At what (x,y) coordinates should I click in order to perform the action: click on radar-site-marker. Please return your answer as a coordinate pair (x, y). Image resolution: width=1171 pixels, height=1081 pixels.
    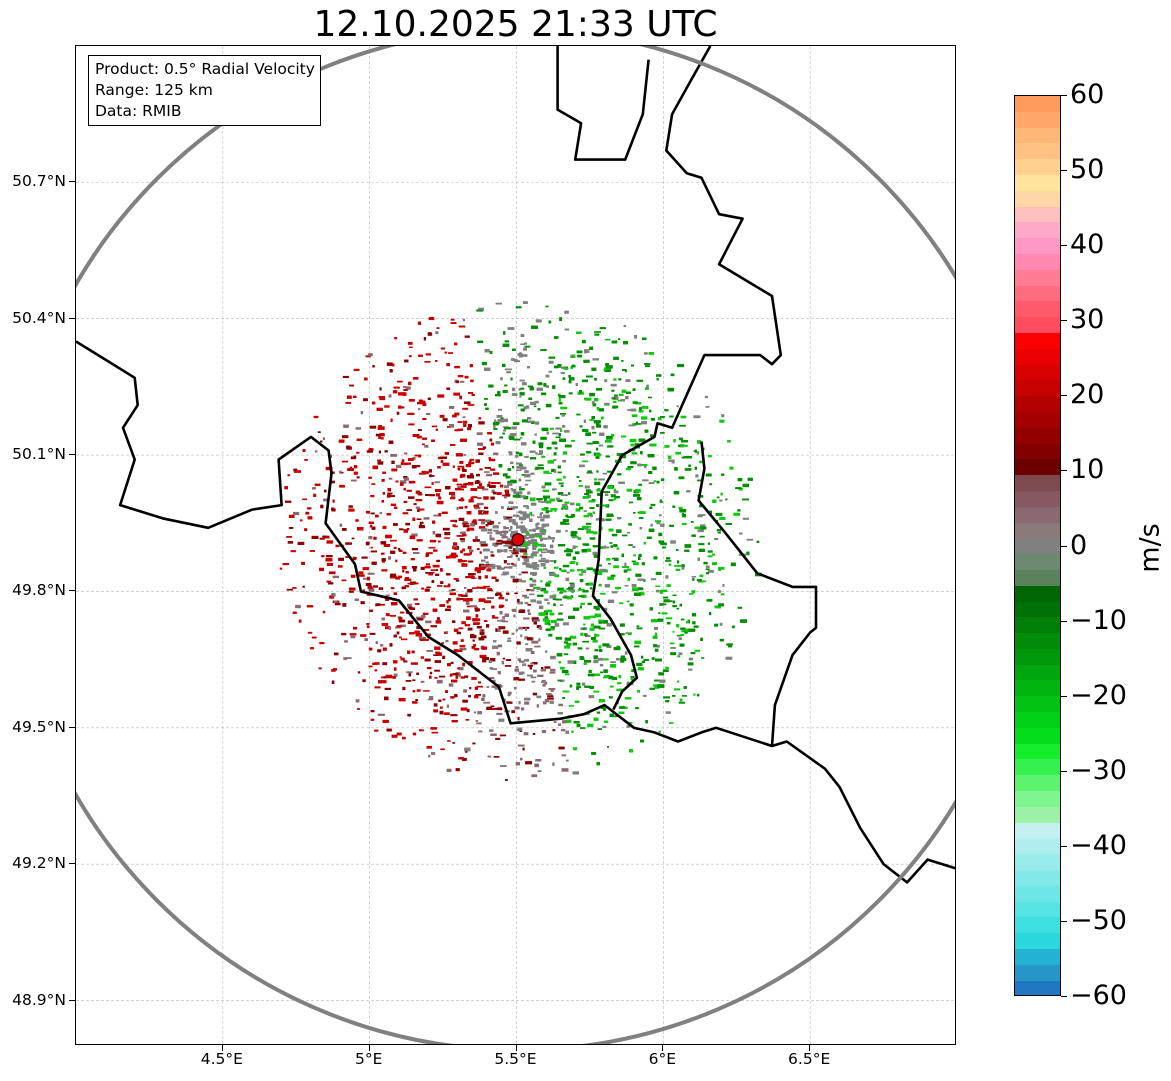
    Looking at the image, I should click on (518, 540).